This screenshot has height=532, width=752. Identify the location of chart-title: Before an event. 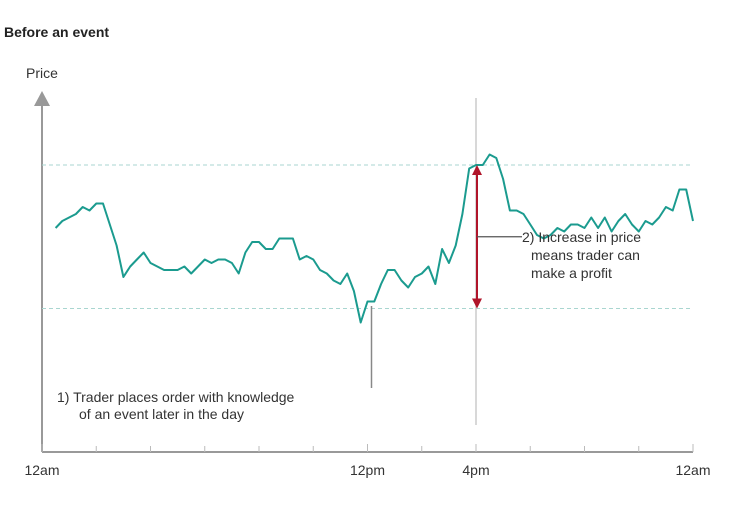
(56, 32).